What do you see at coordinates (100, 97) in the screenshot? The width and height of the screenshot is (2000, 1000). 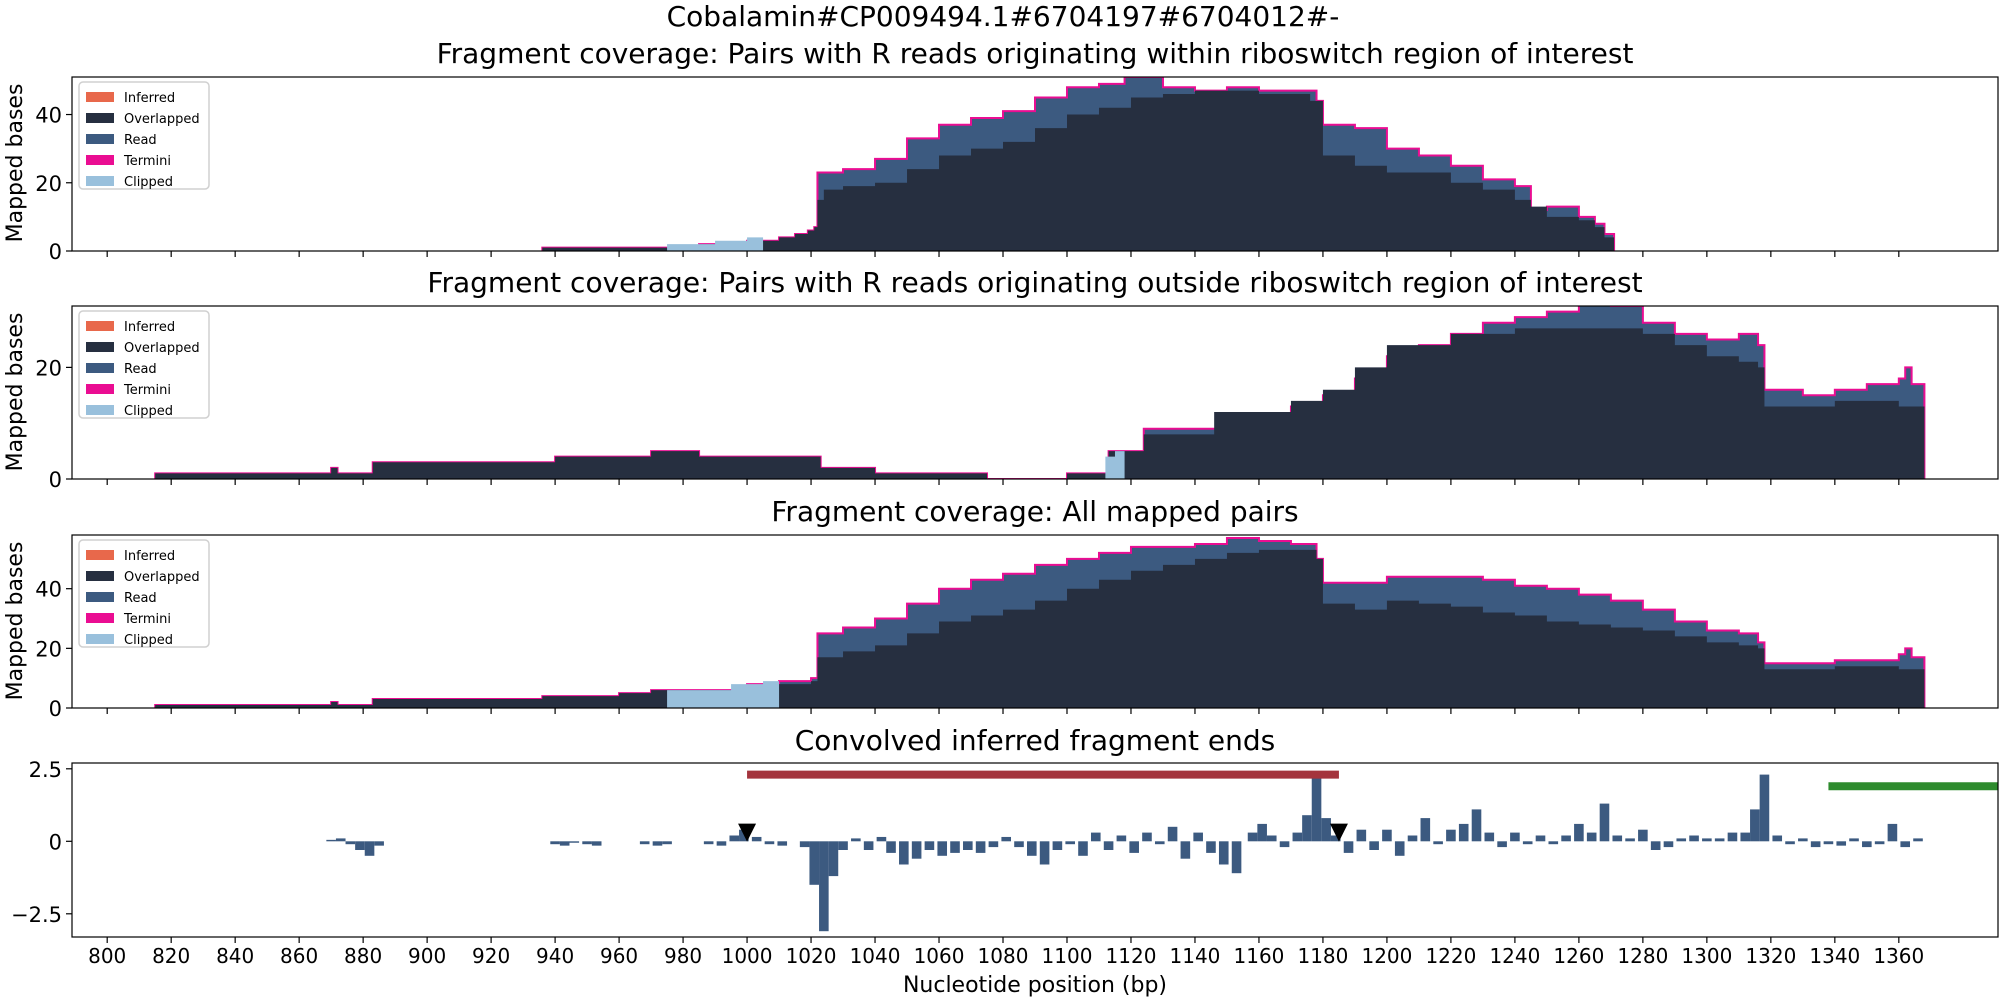 I see `legend-swatch-inferred` at bounding box center [100, 97].